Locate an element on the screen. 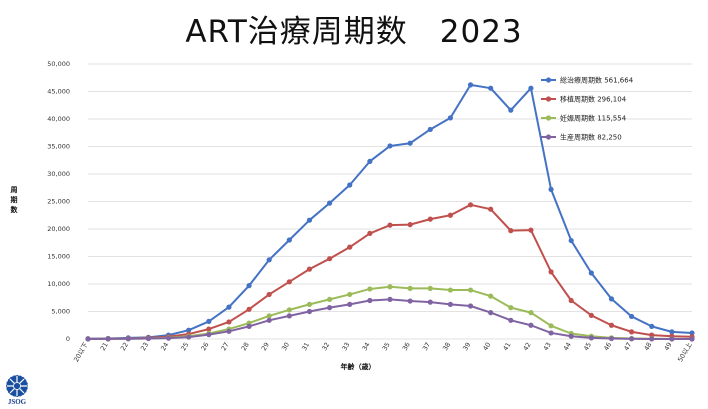  x-tick-label: 32 is located at coordinates (325, 346).